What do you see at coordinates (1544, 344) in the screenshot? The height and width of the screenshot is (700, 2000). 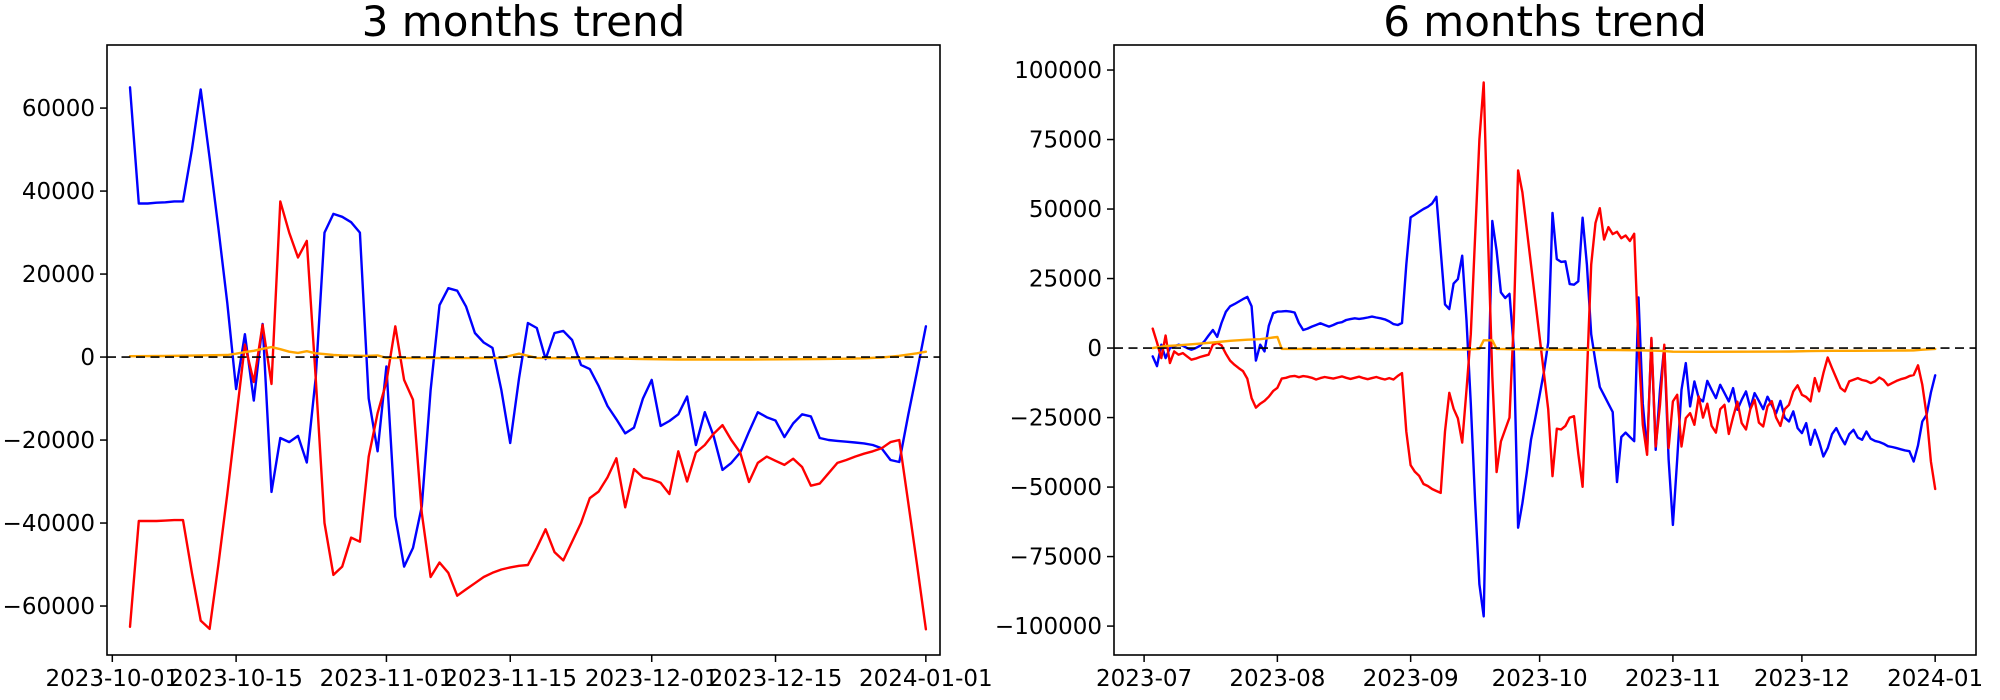 I see `orange-line` at bounding box center [1544, 344].